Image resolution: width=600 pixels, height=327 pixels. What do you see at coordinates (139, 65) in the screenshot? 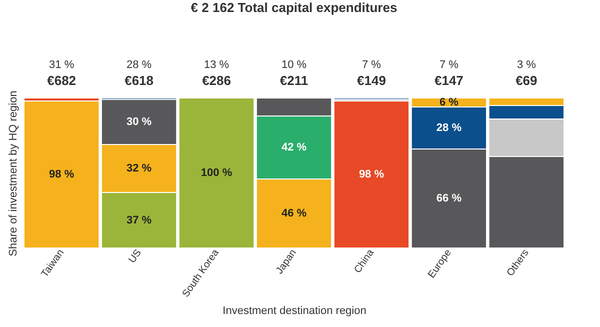
I see `text: 28 %` at bounding box center [139, 65].